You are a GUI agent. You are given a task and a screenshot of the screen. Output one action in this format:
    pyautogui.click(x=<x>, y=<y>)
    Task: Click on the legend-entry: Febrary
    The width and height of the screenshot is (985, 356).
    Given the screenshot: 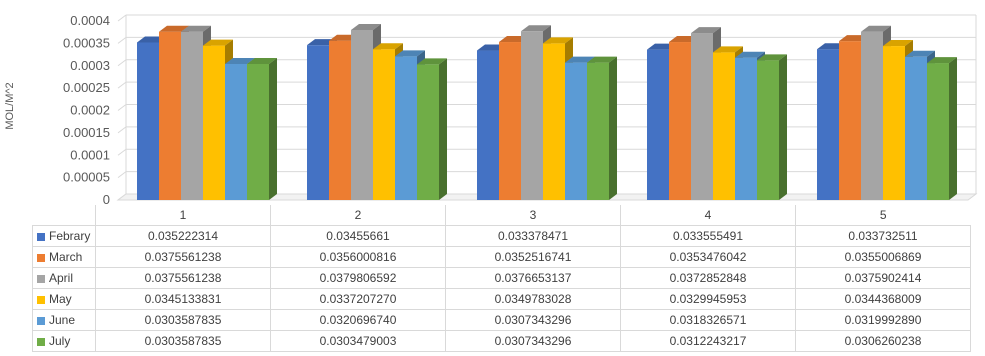 What is the action you would take?
    pyautogui.click(x=64, y=236)
    